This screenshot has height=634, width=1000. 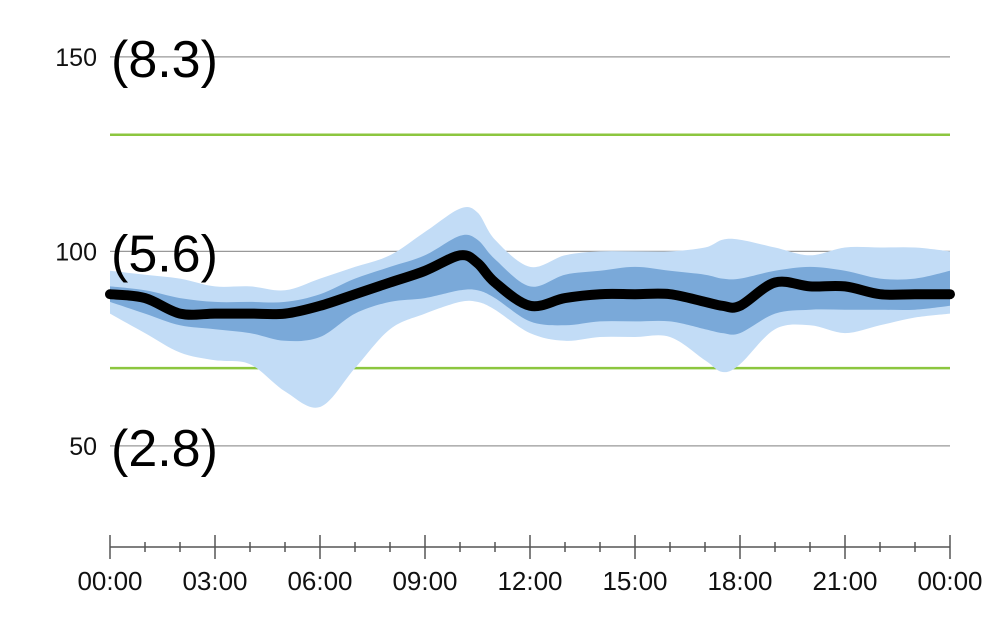 What do you see at coordinates (634, 581) in the screenshot?
I see `x-tick-label: 15:00` at bounding box center [634, 581].